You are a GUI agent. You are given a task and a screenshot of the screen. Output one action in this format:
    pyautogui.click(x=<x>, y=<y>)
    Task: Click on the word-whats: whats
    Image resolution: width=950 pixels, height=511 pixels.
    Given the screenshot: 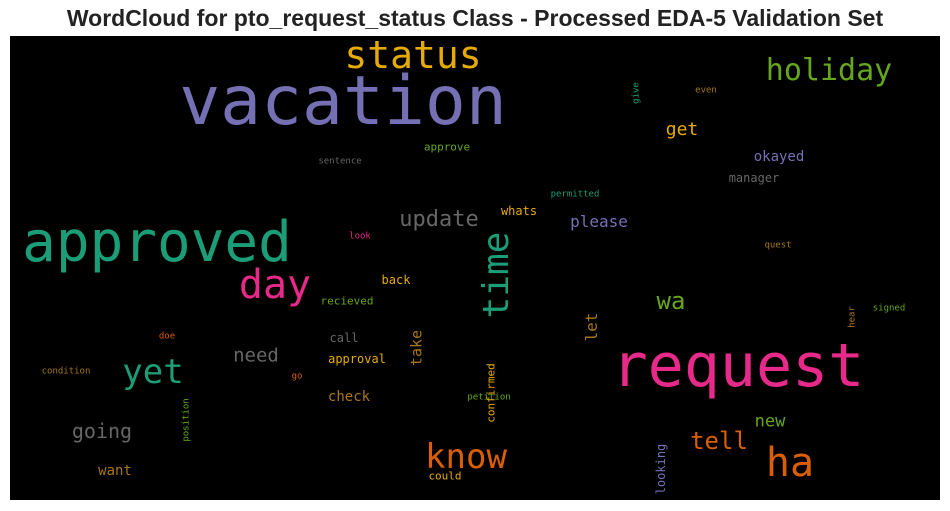 What is the action you would take?
    pyautogui.click(x=519, y=211)
    